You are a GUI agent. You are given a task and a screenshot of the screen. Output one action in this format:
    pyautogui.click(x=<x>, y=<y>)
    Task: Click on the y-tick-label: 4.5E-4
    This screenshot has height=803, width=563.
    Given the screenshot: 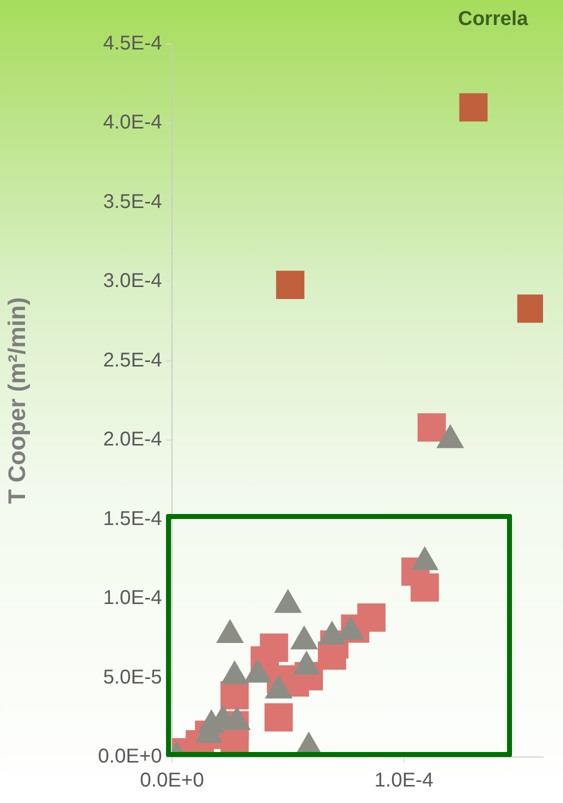 What is the action you would take?
    pyautogui.click(x=132, y=43)
    